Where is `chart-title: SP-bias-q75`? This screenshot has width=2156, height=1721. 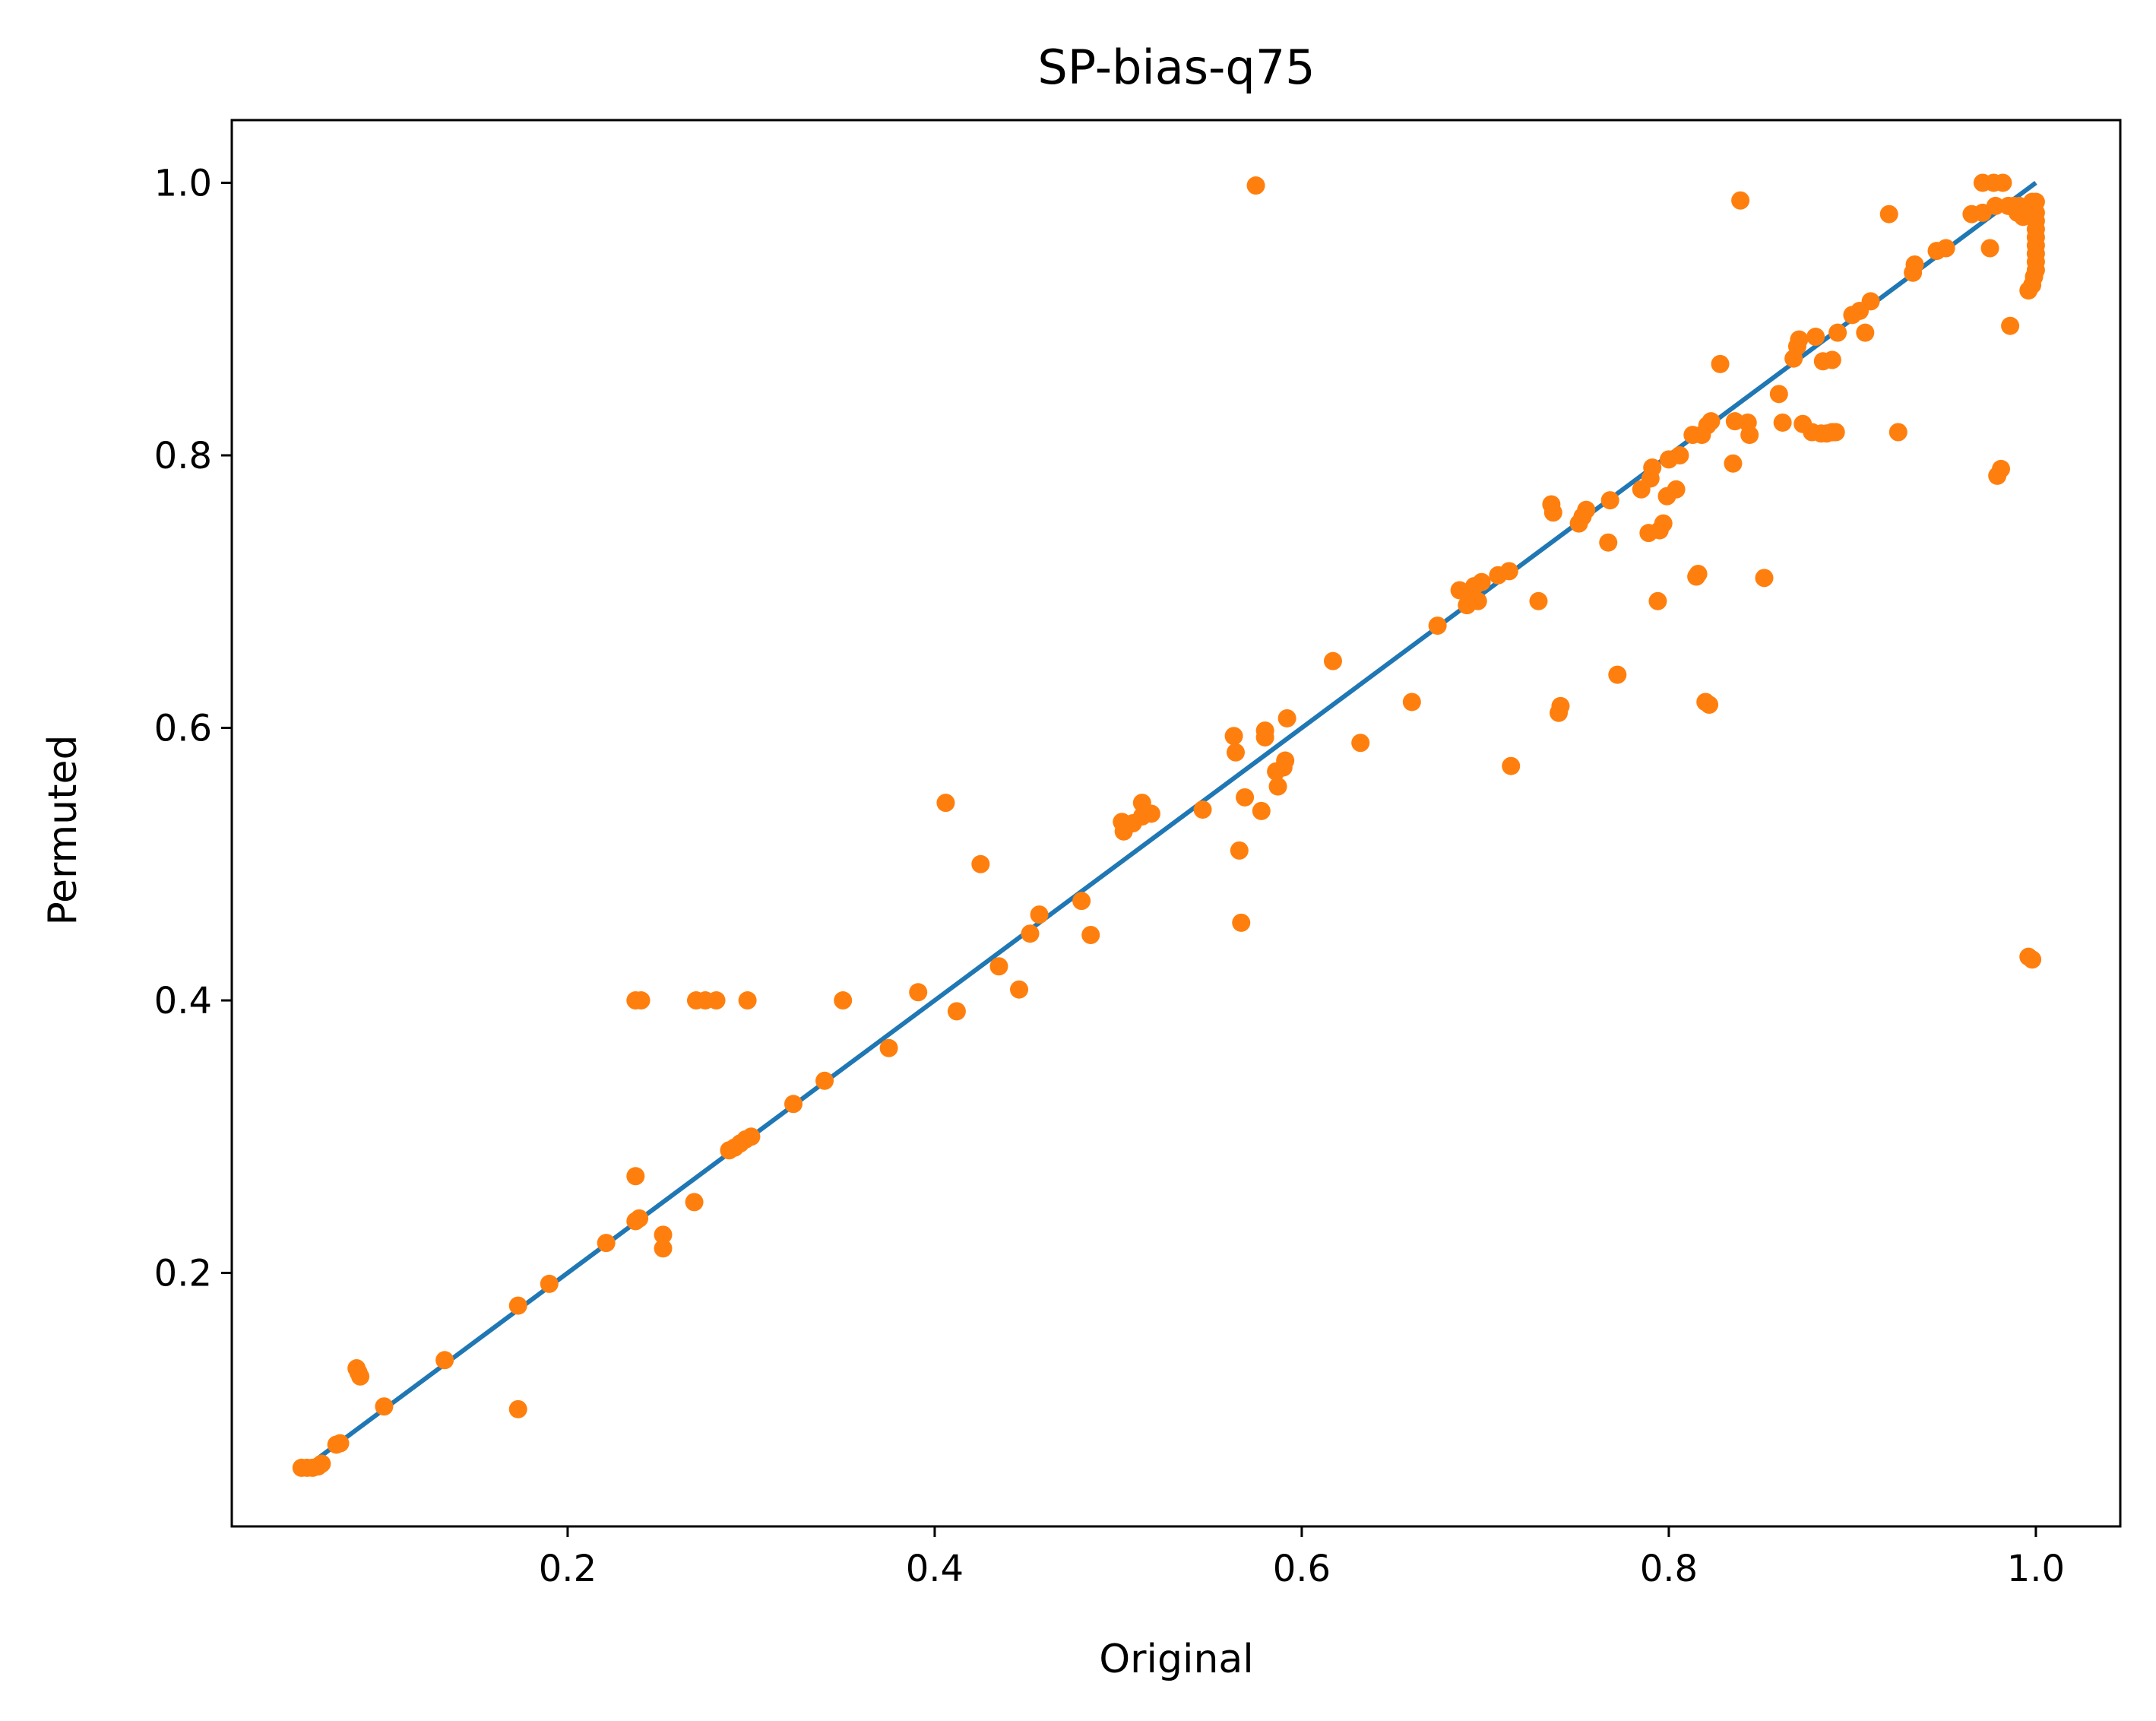 chart-title: SP-bias-q75 is located at coordinates (1176, 67).